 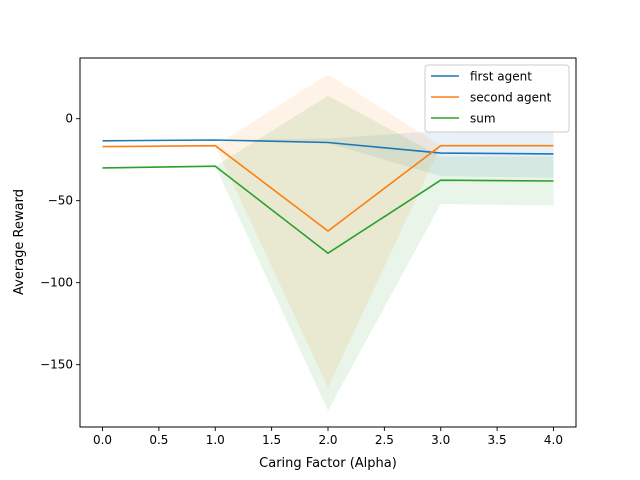 I want to click on legend-label-0: first agent, so click(x=501, y=77).